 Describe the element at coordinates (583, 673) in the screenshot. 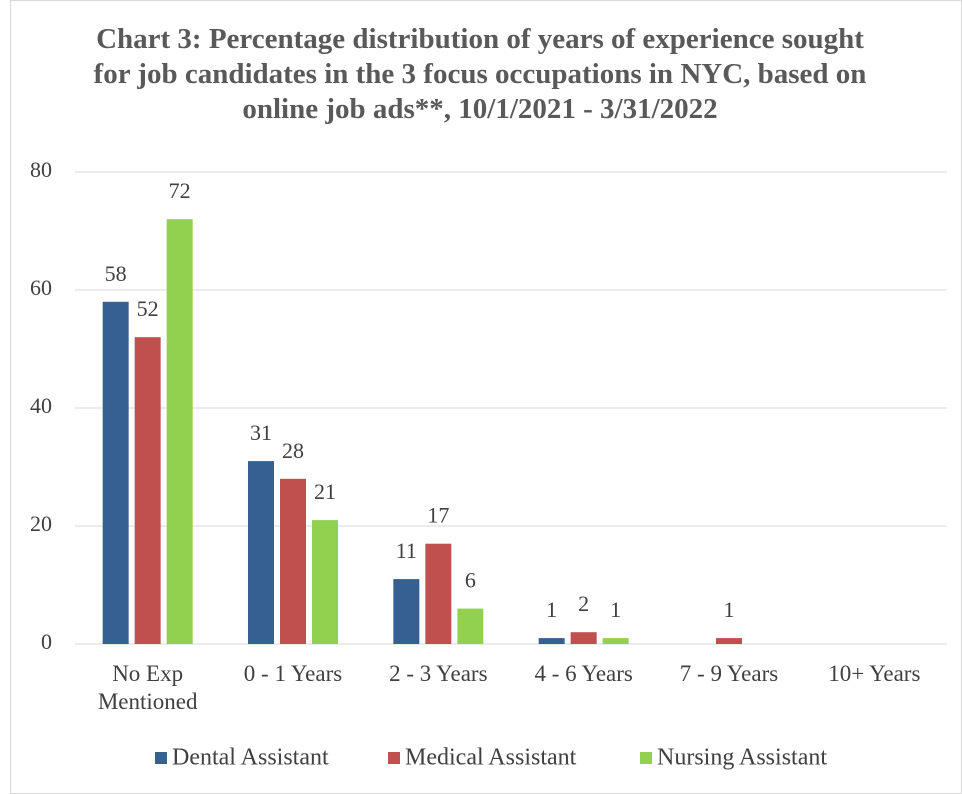

I see `x-tick-label: 4 - 6 Years` at that location.